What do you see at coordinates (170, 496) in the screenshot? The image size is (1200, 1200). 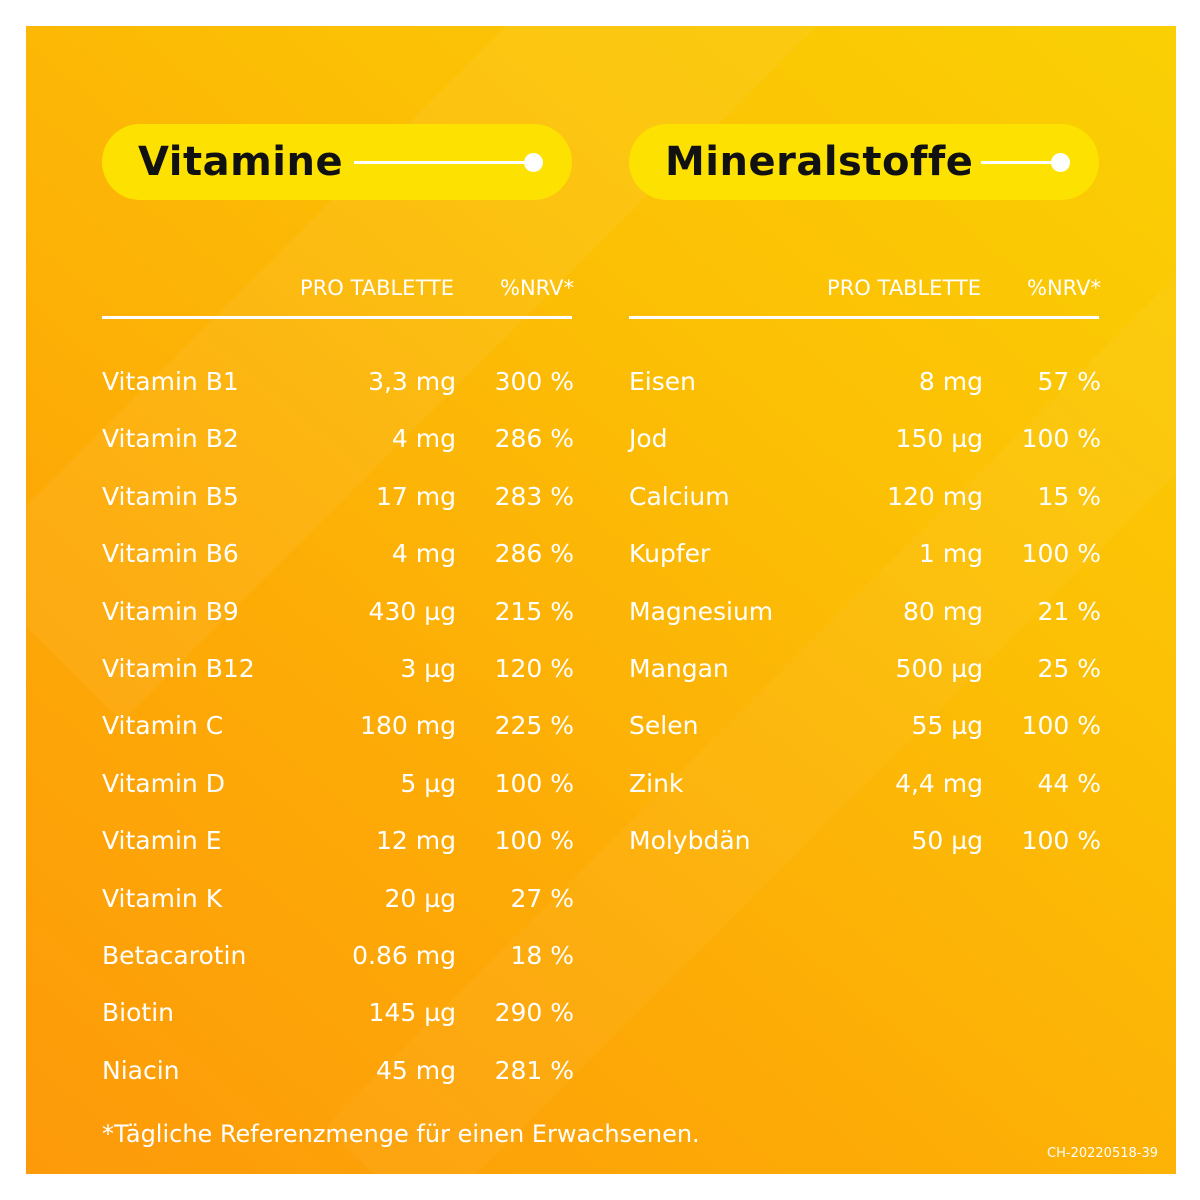 I see `nutrient-name: Vitamin B5` at bounding box center [170, 496].